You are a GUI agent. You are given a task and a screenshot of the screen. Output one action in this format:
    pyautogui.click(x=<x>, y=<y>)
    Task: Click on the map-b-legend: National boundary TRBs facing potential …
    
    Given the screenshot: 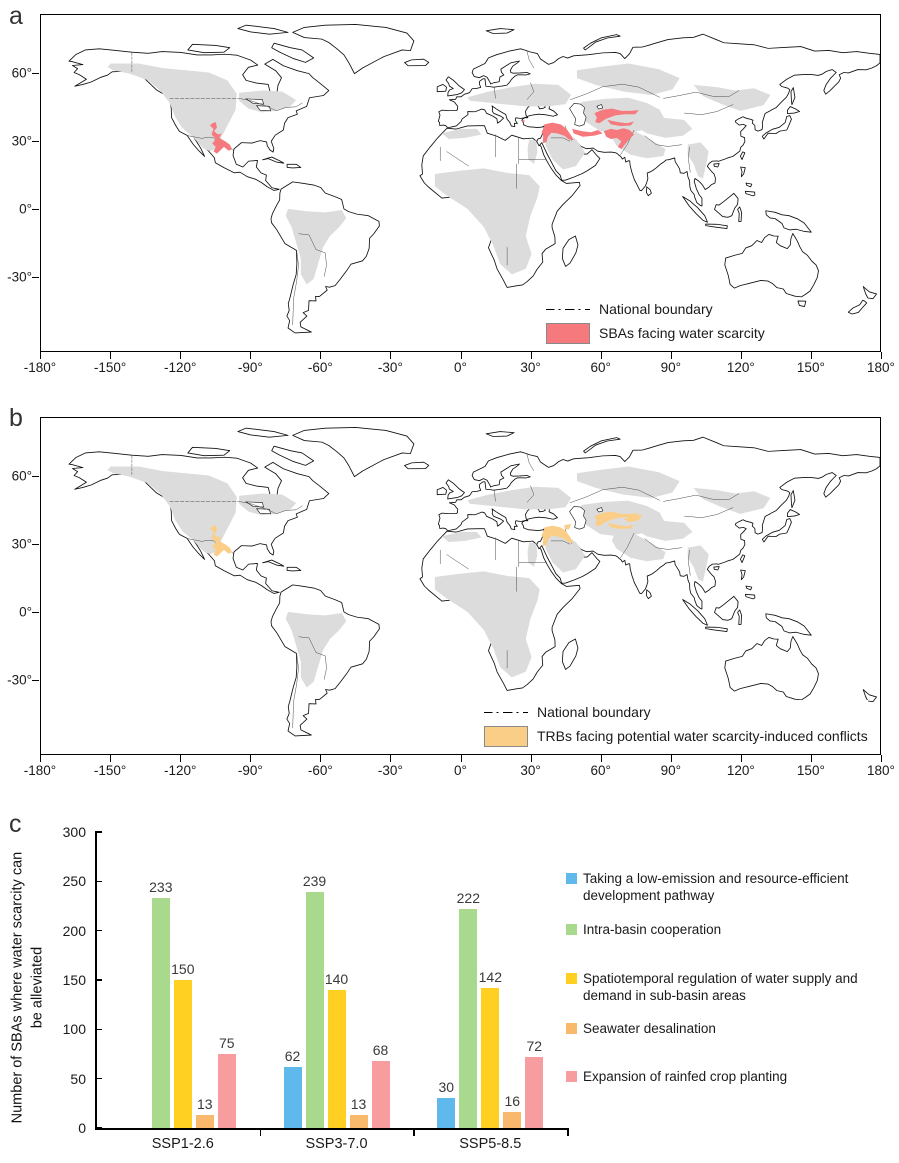 What is the action you would take?
    pyautogui.click(x=676, y=724)
    